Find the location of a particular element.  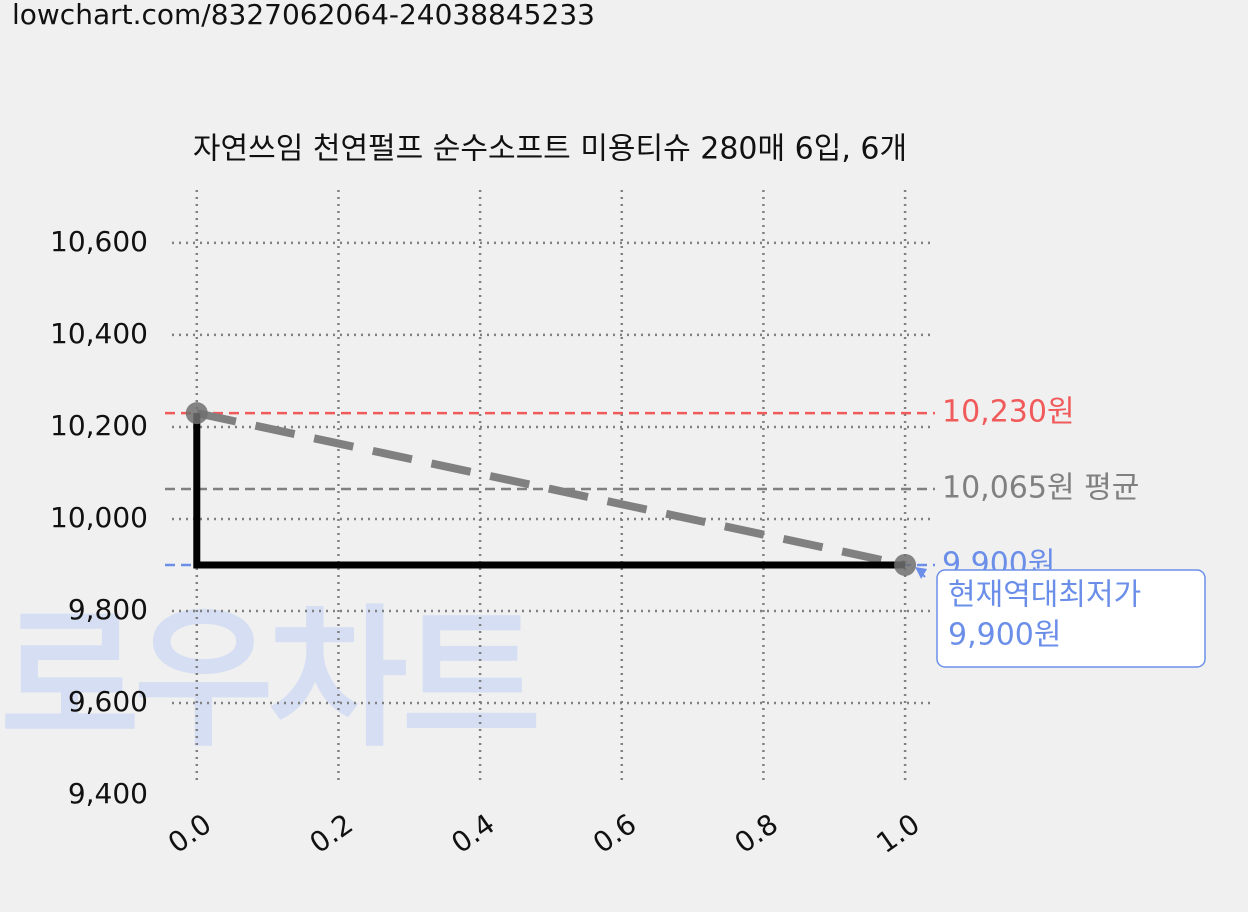

x-tick-label: 0.4 is located at coordinates (472, 833).